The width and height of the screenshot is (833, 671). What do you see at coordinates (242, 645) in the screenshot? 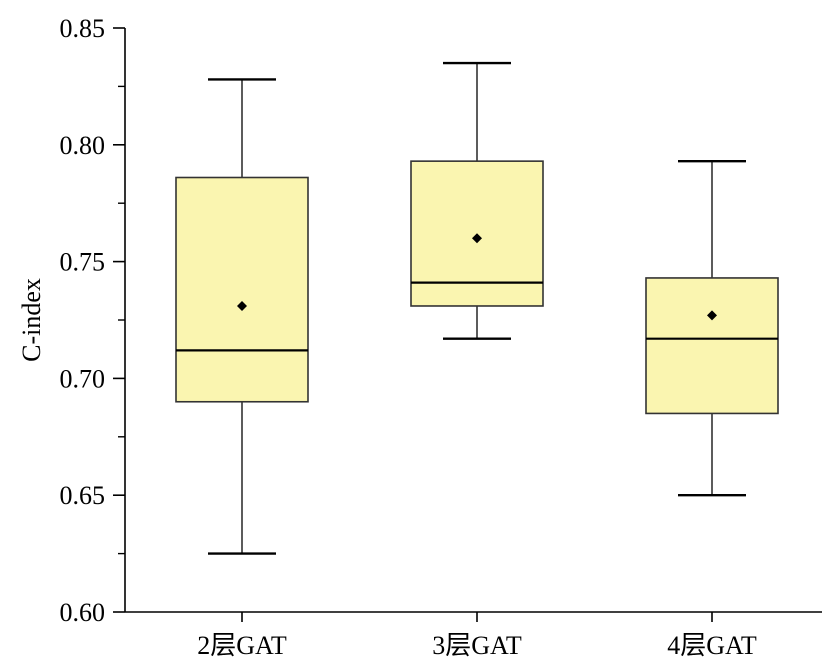
I see `x-tick-label: 2层GAT` at bounding box center [242, 645].